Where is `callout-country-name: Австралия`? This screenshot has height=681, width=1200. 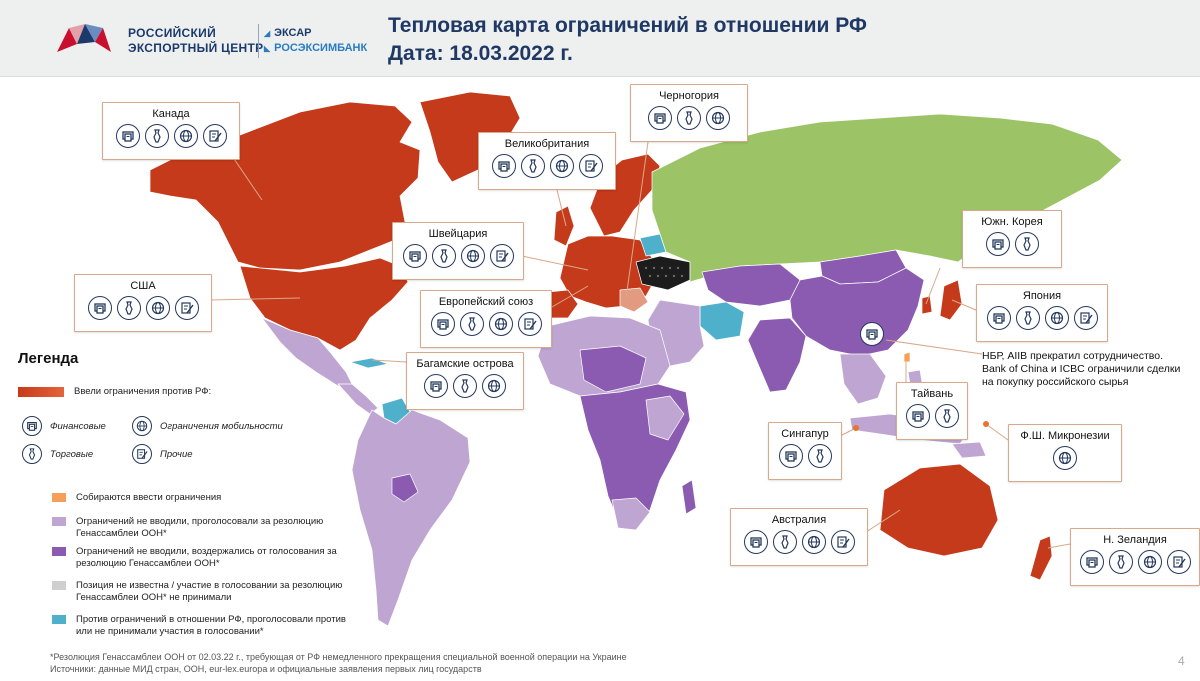 callout-country-name: Австралия is located at coordinates (799, 520).